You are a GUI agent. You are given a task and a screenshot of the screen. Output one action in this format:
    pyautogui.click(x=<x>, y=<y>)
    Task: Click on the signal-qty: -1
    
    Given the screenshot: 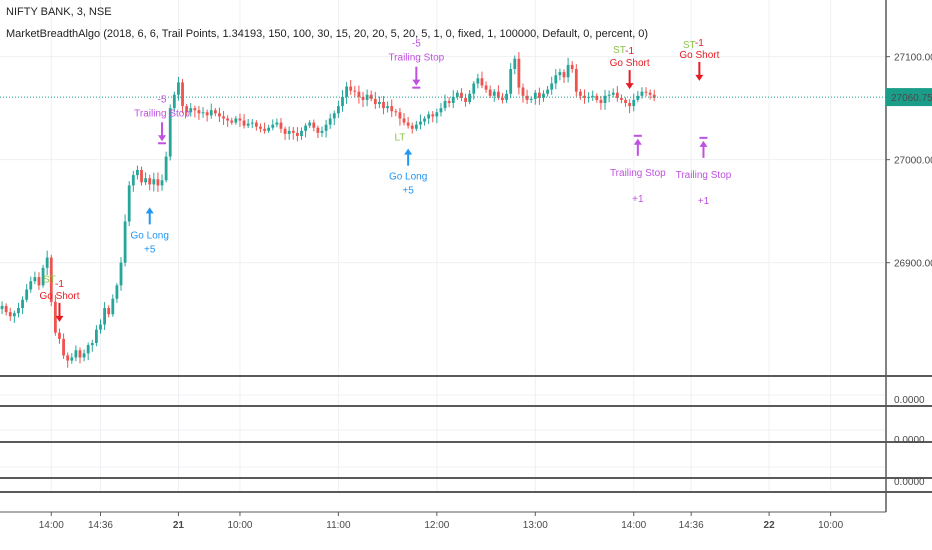 What is the action you would take?
    pyautogui.click(x=699, y=43)
    